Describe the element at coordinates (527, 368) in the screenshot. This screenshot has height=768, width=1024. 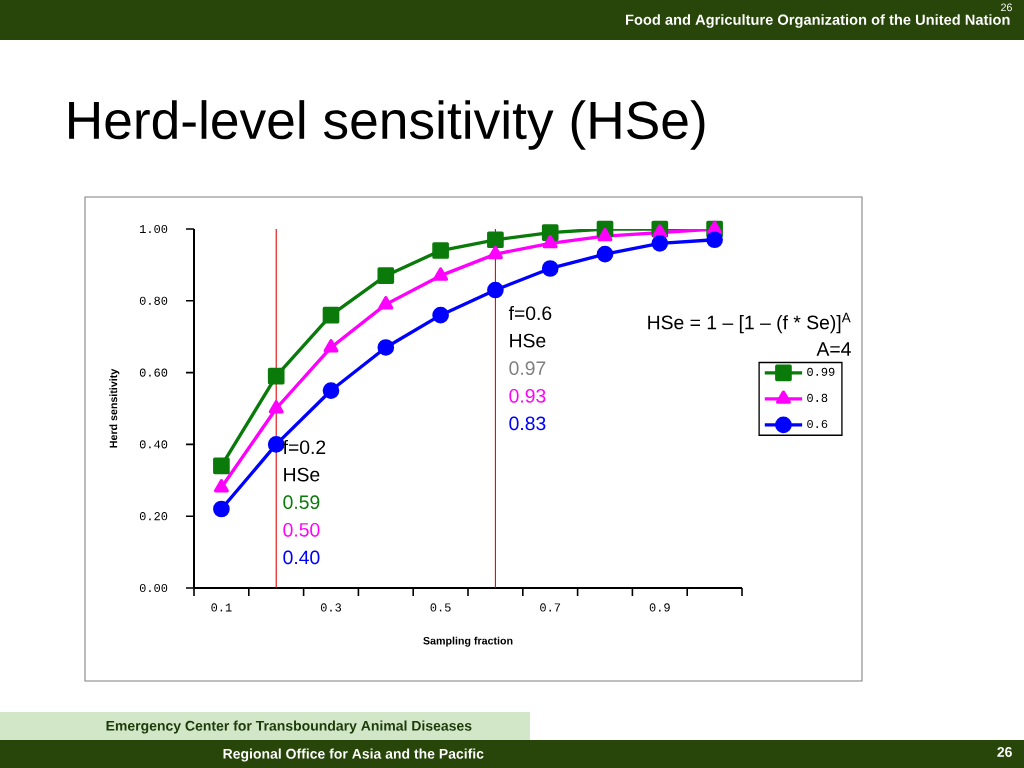
I see `annotation: 0.97` at that location.